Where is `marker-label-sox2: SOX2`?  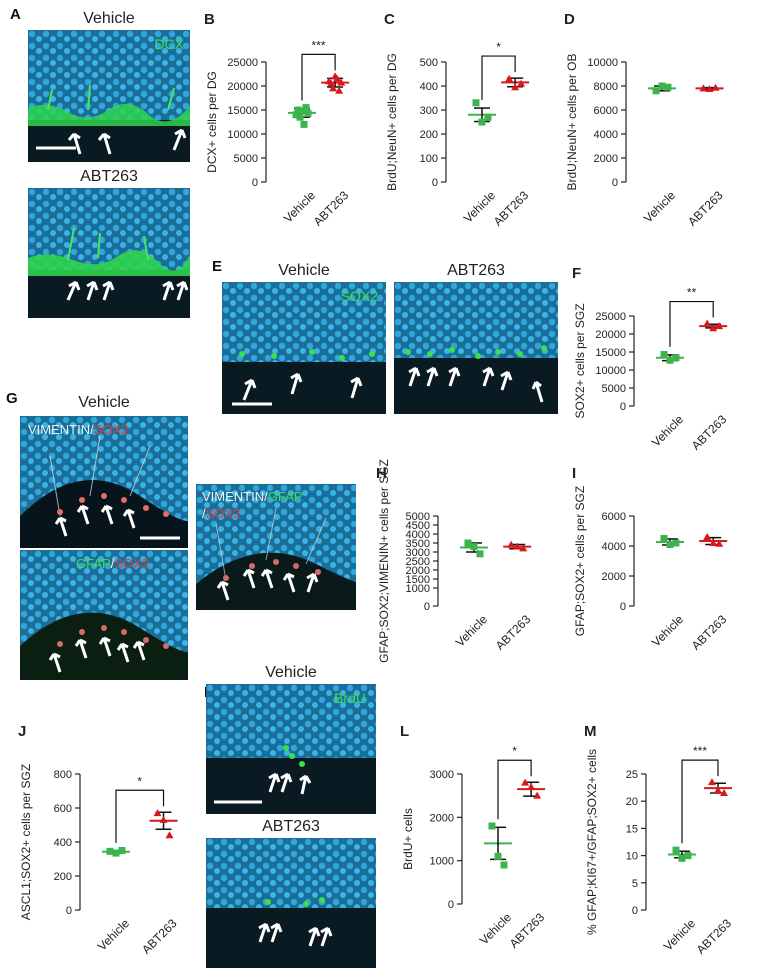
marker-label-sox2: SOX2 is located at coordinates (359, 296).